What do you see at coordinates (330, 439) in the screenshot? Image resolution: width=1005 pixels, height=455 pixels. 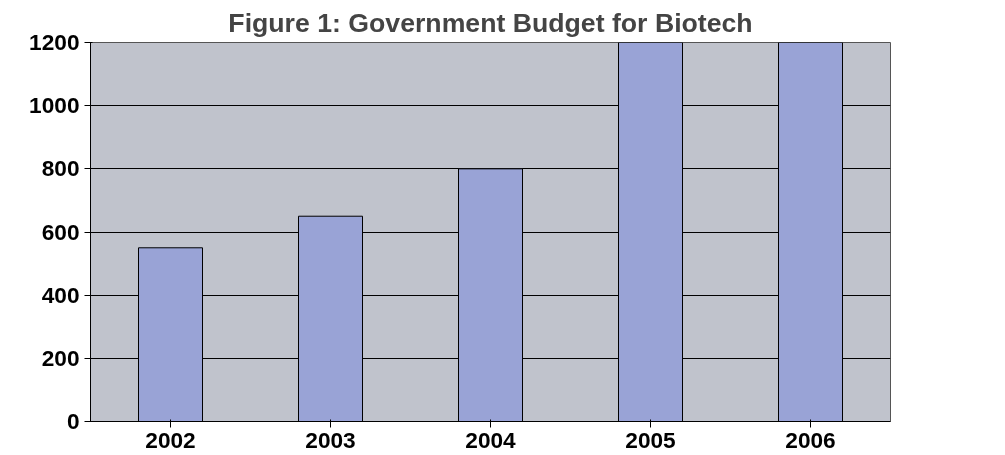 I see `x-tick-label: 2003` at bounding box center [330, 439].